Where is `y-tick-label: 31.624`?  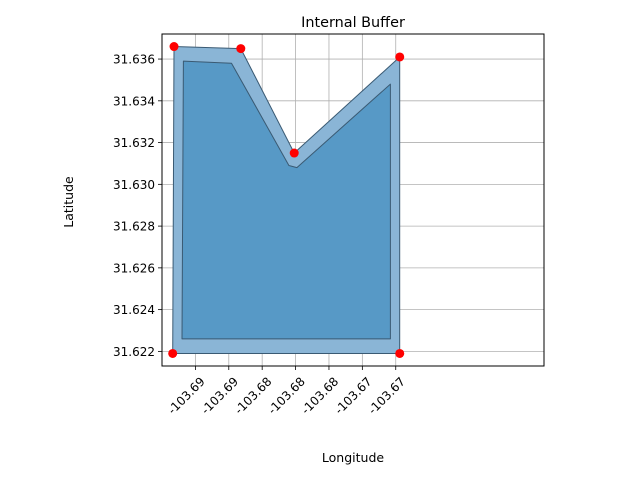
y-tick-label: 31.624 is located at coordinates (134, 310).